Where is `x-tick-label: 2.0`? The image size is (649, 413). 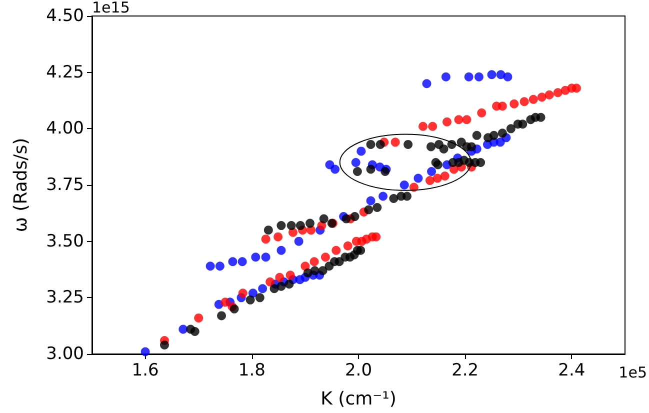
x-tick-label: 2.0 is located at coordinates (358, 370).